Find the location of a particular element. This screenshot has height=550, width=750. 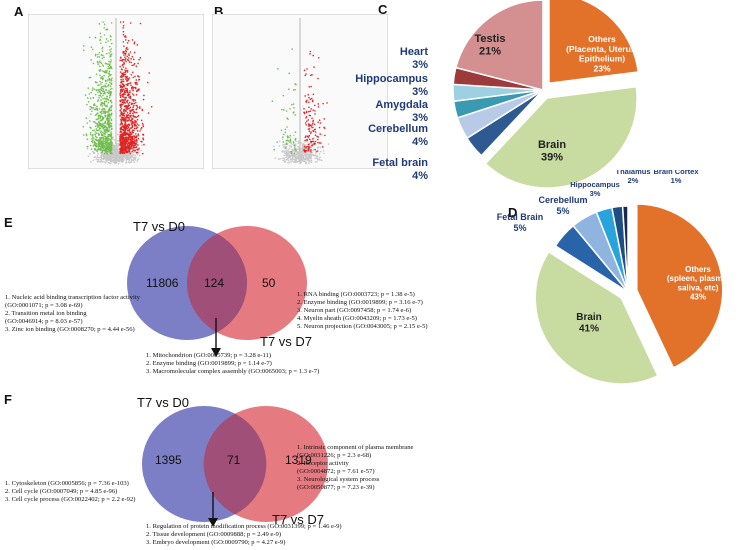

panel-label-f: F is located at coordinates (8, 399).